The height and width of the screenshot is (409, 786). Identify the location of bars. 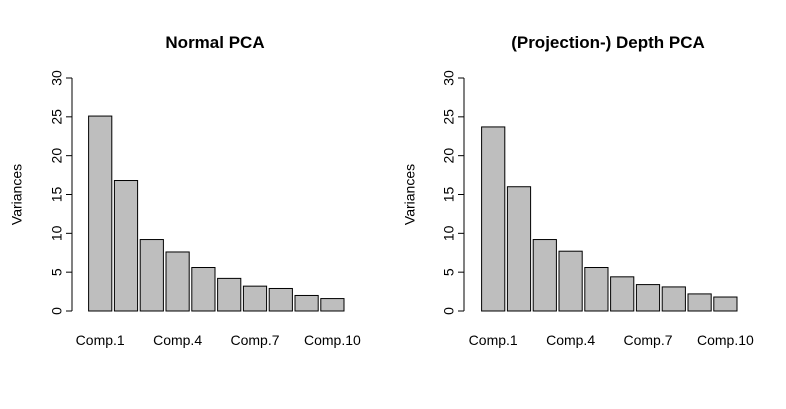
(609, 219).